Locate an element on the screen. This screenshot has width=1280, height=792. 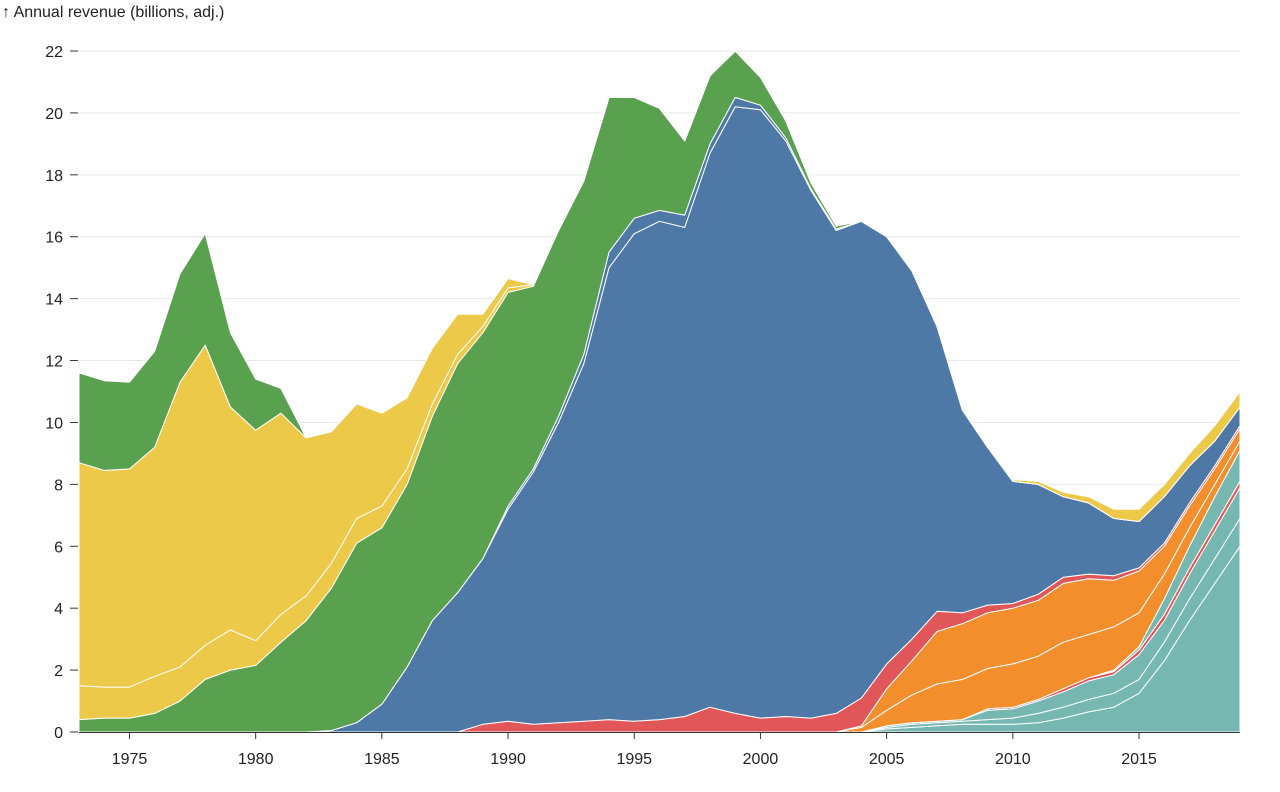
y-tick-label: 8 is located at coordinates (58, 485).